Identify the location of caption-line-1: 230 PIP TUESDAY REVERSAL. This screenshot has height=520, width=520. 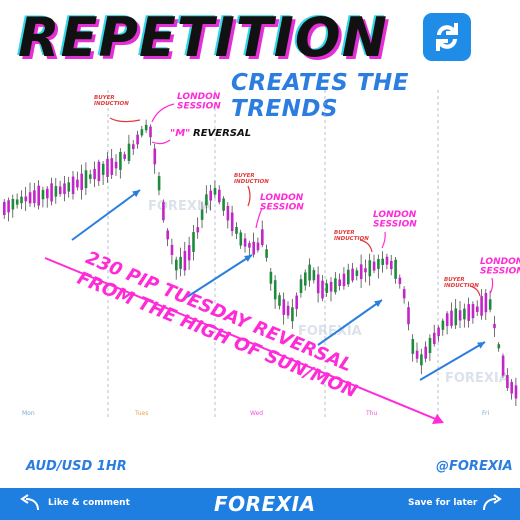
(219, 311).